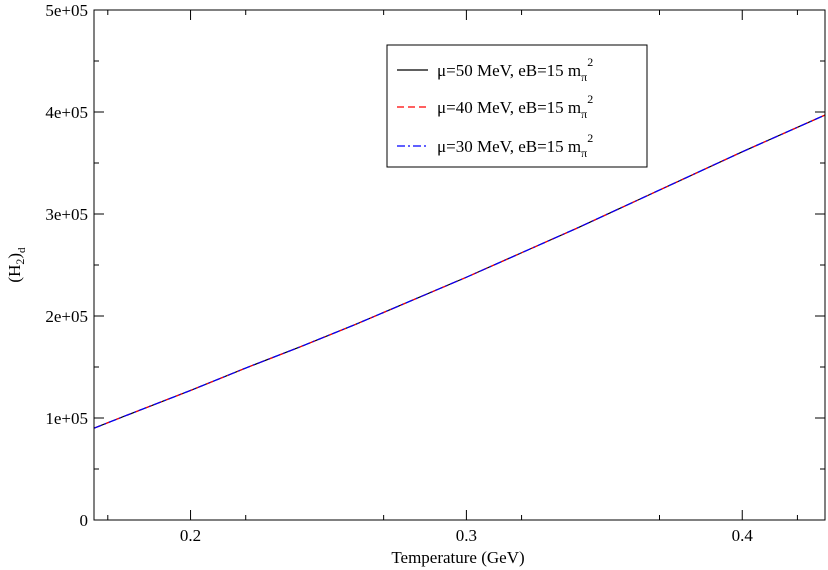 This screenshot has width=828, height=570. I want to click on y-axis-title-close: ), so click(14, 256).